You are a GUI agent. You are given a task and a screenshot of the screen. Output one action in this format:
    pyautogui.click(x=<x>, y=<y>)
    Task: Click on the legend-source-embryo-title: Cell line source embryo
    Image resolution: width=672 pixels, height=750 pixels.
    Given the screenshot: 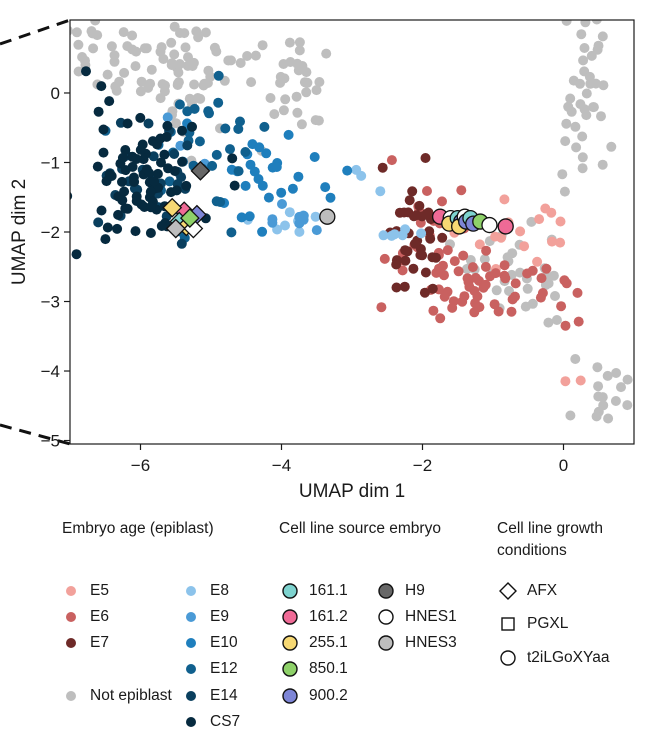 What is the action you would take?
    pyautogui.click(x=360, y=528)
    